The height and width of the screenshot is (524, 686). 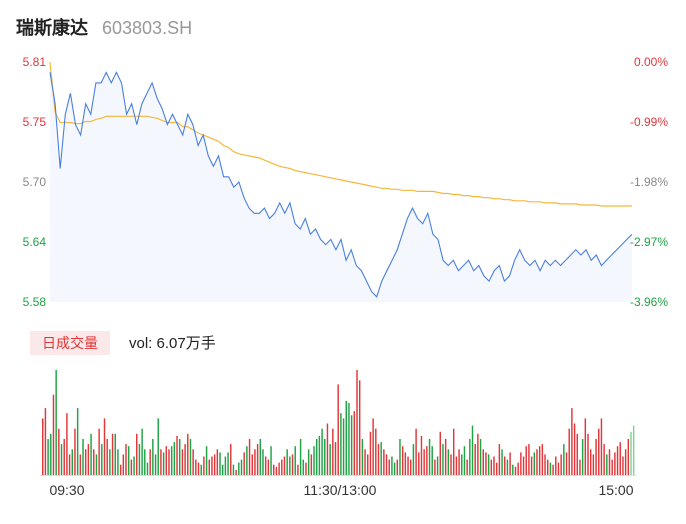 What do you see at coordinates (649, 182) in the screenshot?
I see `y-right-tick-label: -1.98%` at bounding box center [649, 182].